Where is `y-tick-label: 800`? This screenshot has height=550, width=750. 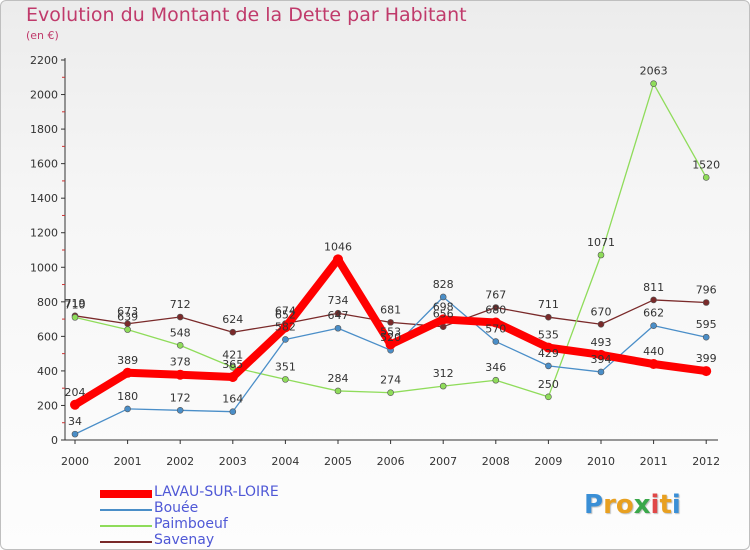
y-tick-label: 800 is located at coordinates (47, 302).